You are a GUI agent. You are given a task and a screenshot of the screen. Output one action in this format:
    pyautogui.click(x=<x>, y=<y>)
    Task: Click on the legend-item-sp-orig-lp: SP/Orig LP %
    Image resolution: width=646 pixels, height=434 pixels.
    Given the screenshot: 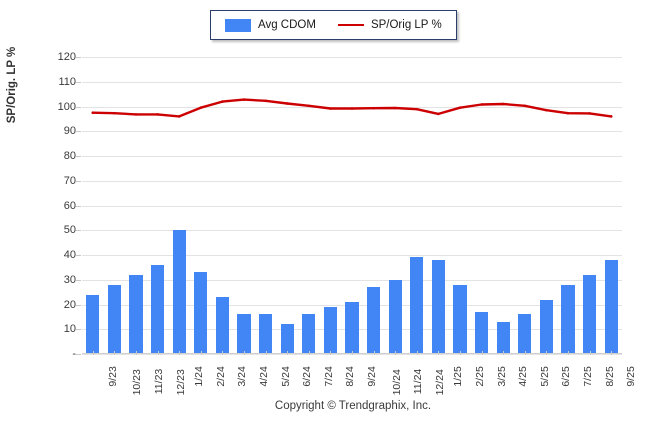 What is the action you would take?
    pyautogui.click(x=389, y=25)
    